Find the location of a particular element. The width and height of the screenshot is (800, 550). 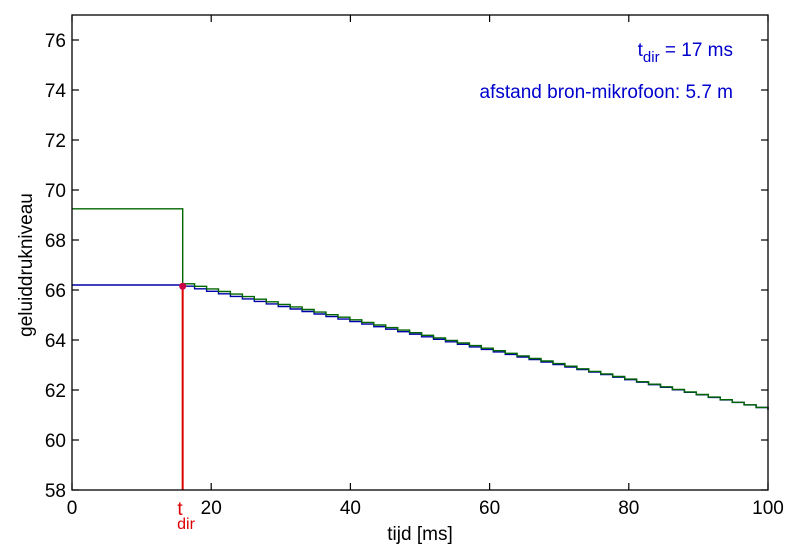

y-tick-label: 68 is located at coordinates (55, 241).